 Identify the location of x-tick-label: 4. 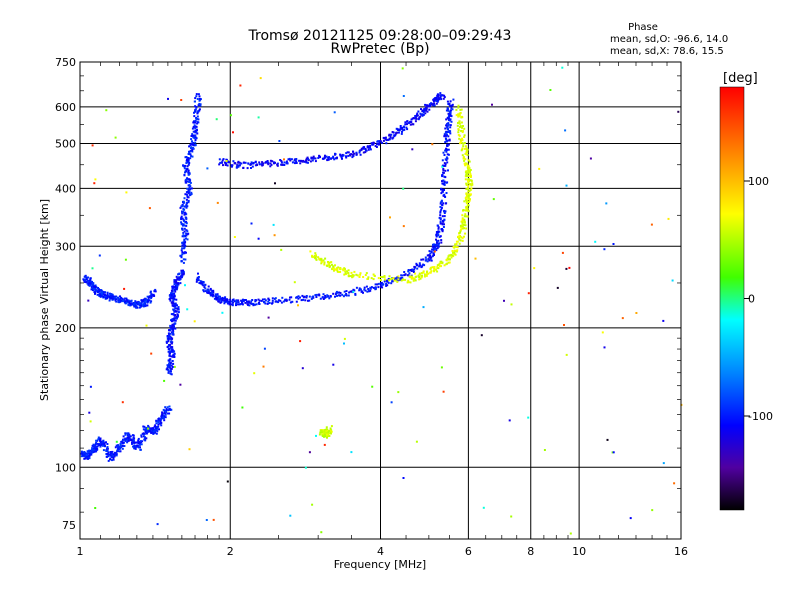
(380, 551).